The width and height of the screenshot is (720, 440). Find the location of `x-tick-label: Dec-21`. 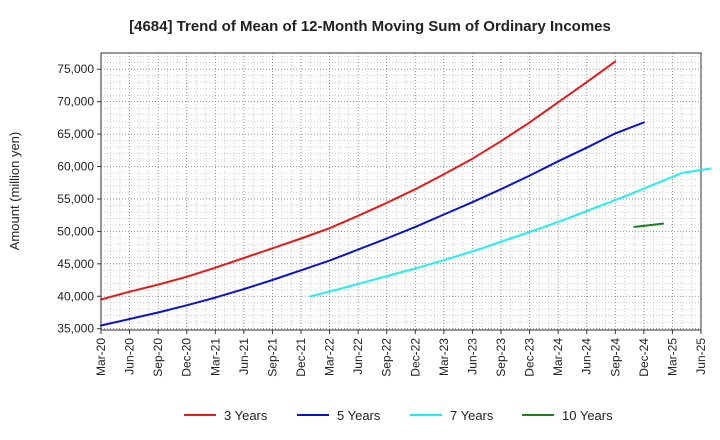

x-tick-label: Dec-21 is located at coordinates (301, 357).